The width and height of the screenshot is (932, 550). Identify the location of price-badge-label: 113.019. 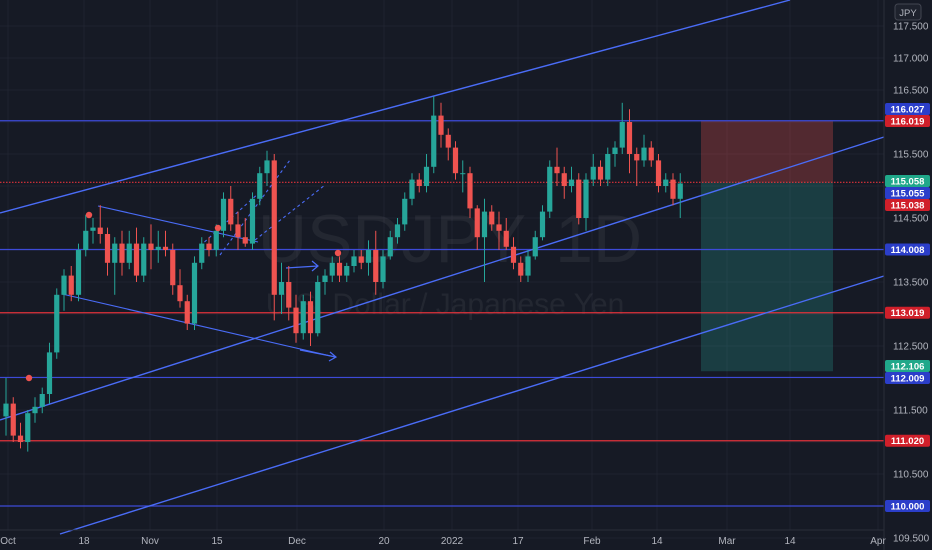
(908, 313).